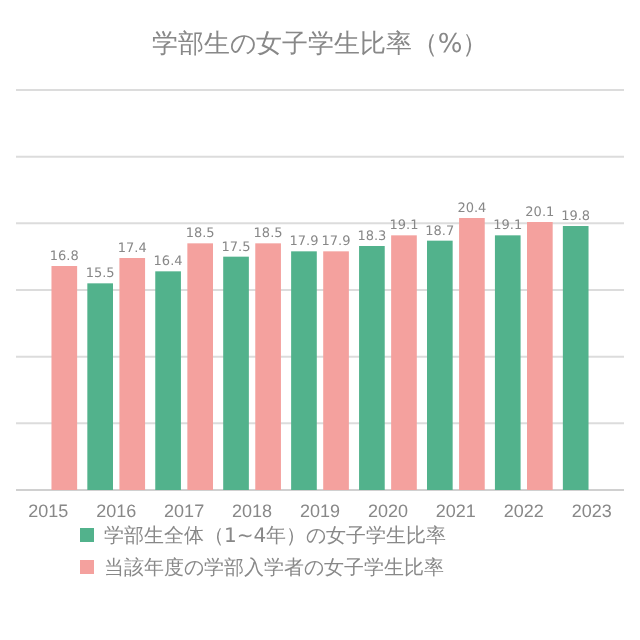 The height and width of the screenshot is (640, 640). What do you see at coordinates (320, 510) in the screenshot?
I see `x-tick-label: 2019` at bounding box center [320, 510].